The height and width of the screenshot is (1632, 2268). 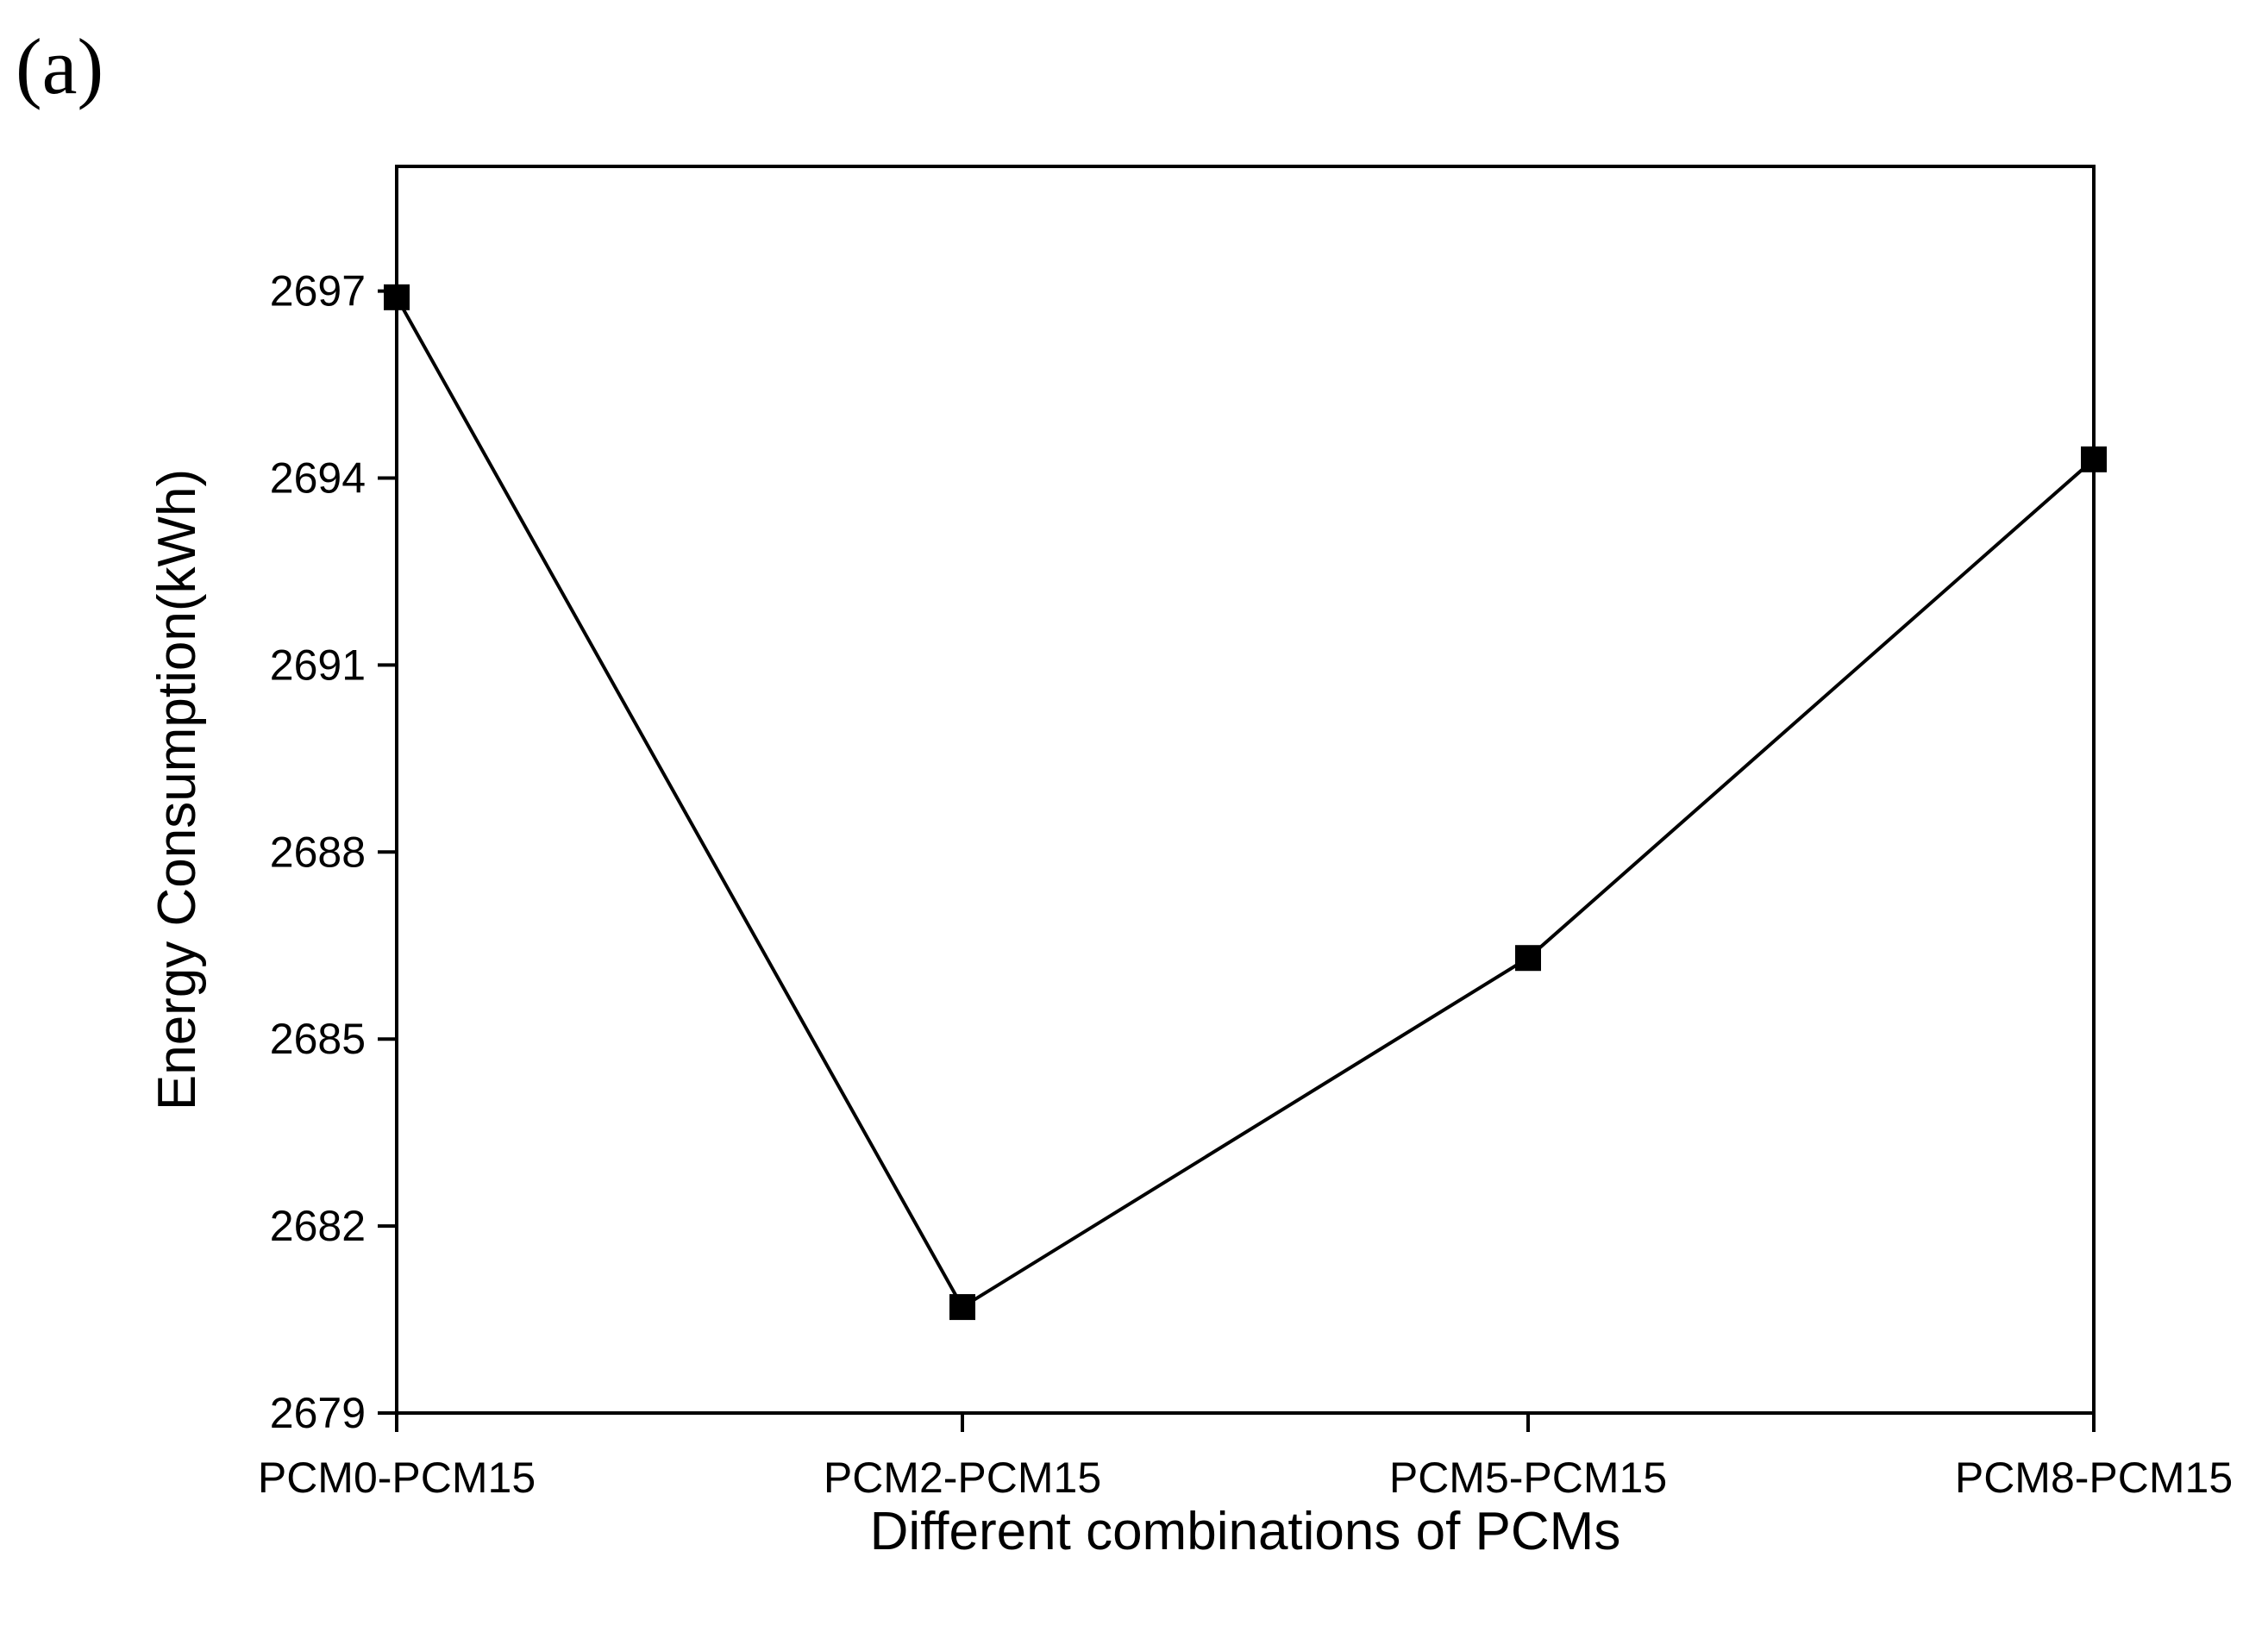 What do you see at coordinates (1528, 1478) in the screenshot?
I see `x-tick-label: PCM5-PCM15` at bounding box center [1528, 1478].